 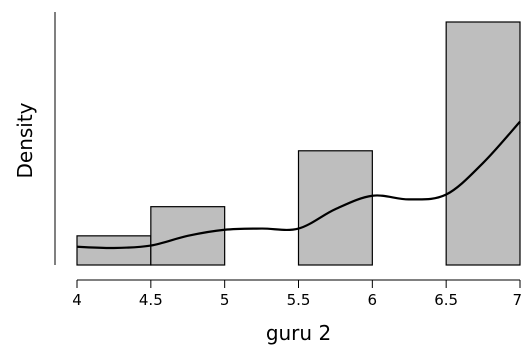 What do you see at coordinates (298, 333) in the screenshot?
I see `x-axis-title: guru 2` at bounding box center [298, 333].